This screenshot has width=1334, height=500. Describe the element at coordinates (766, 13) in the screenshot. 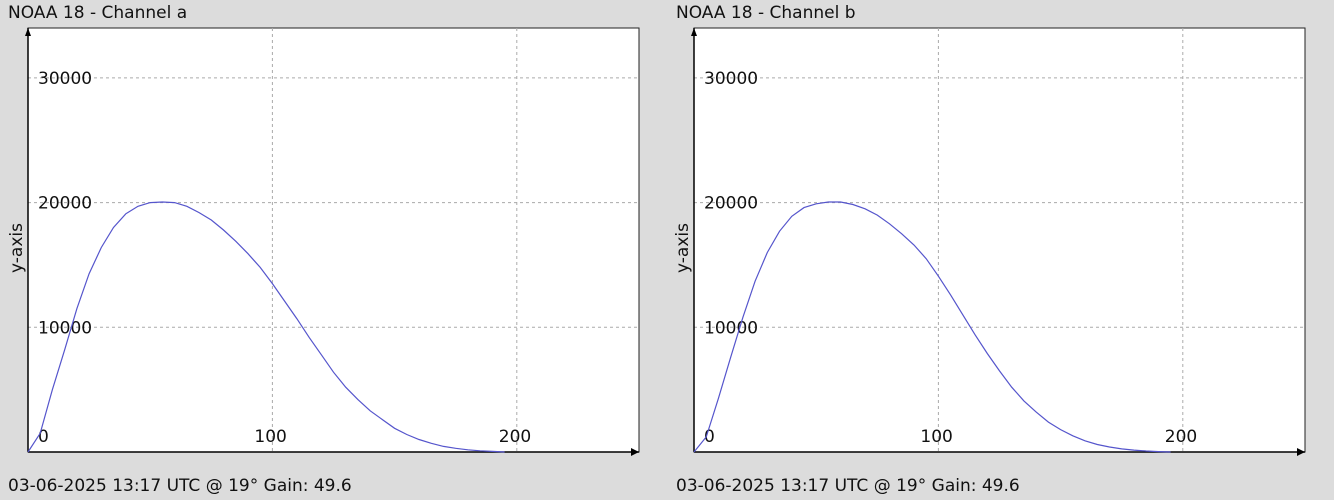

I see `chart-title: NOAA 18 - Channel b` at that location.